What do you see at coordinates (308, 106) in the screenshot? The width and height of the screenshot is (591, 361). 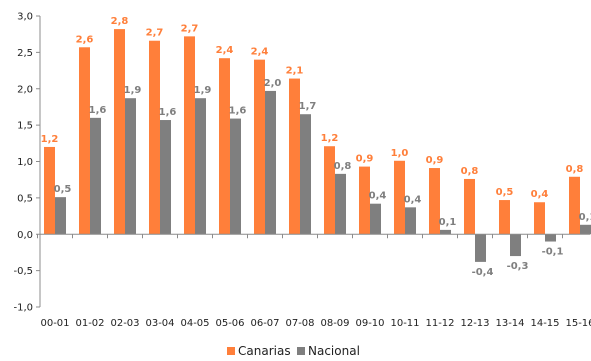 I see `data-label-nacional: 1,7` at bounding box center [308, 106].